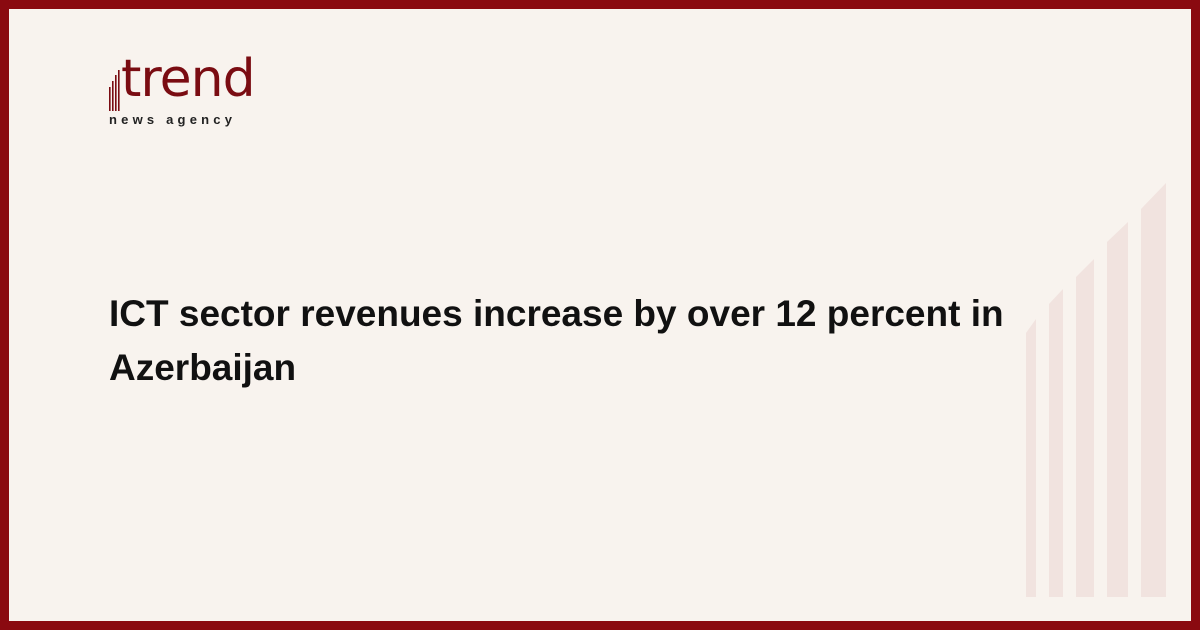 This screenshot has height=630, width=1200. I want to click on rising-bars-icon, so click(1096, 390).